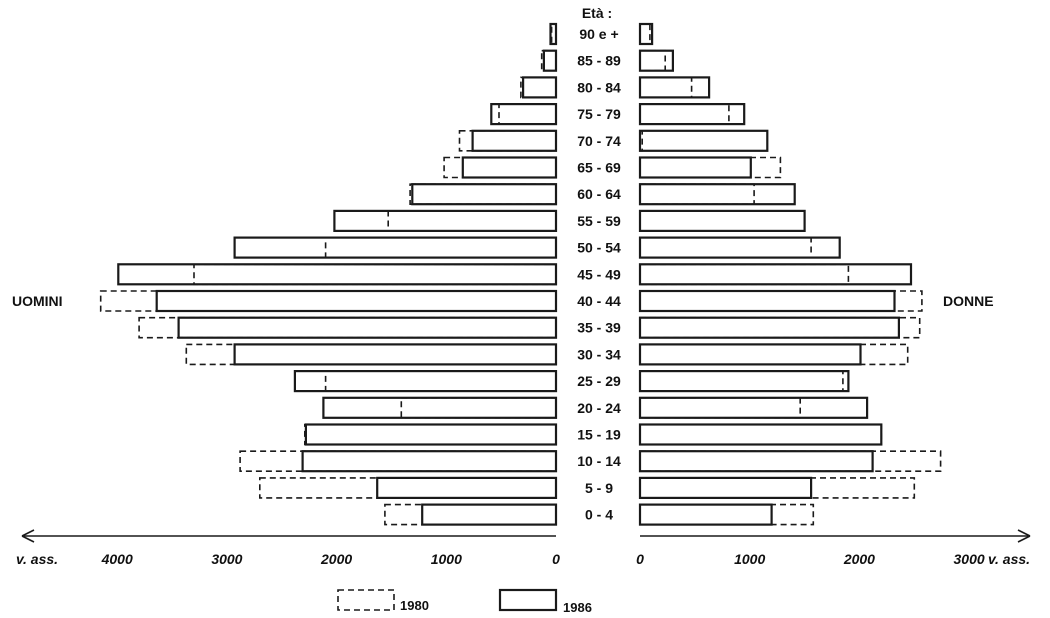 Image resolution: width=1050 pixels, height=618 pixels. Describe the element at coordinates (599, 87) in the screenshot. I see `age-label: 80 - 84` at that location.